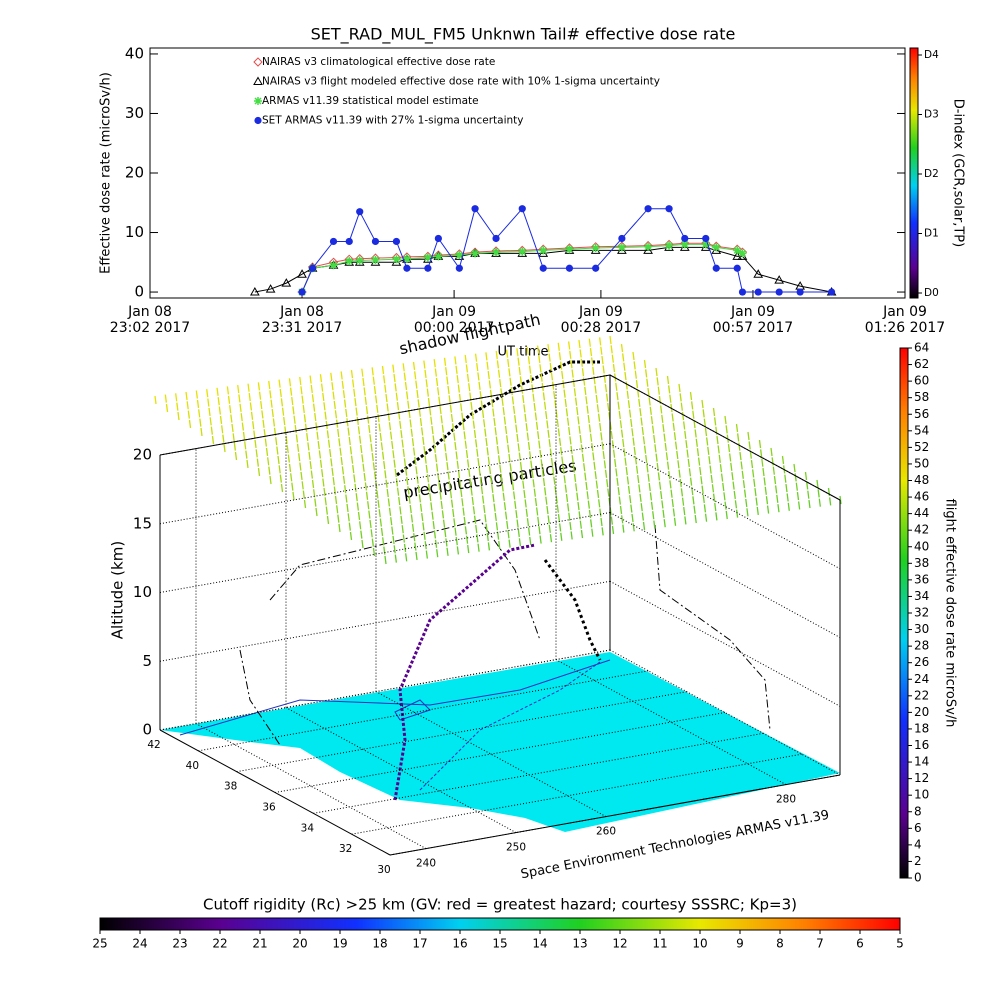 This screenshot has width=1000, height=1000. What do you see at coordinates (498, 418) in the screenshot?
I see `shadow-flightpath` at bounding box center [498, 418].